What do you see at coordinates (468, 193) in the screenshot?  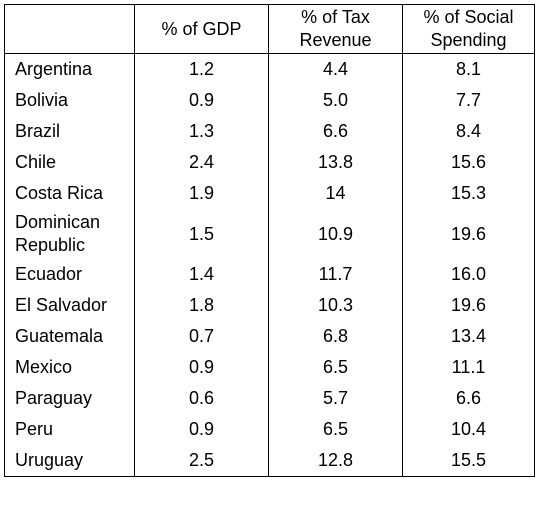 I see `social-cell: 15.3` at bounding box center [468, 193].